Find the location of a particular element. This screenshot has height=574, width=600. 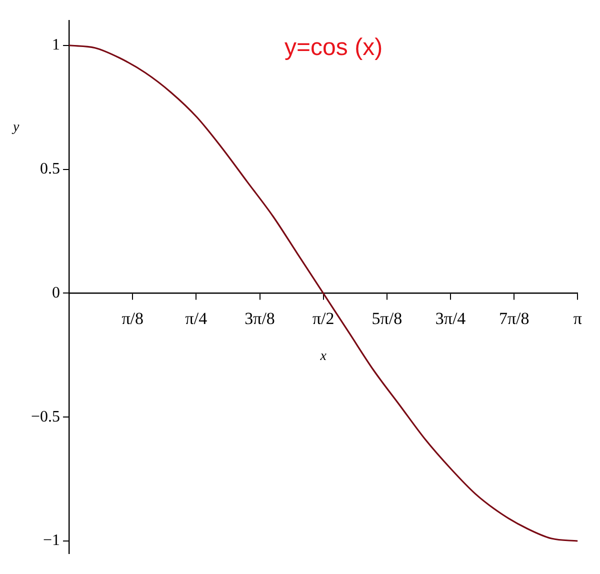

y-tick-label: −0.5 is located at coordinates (45, 417).